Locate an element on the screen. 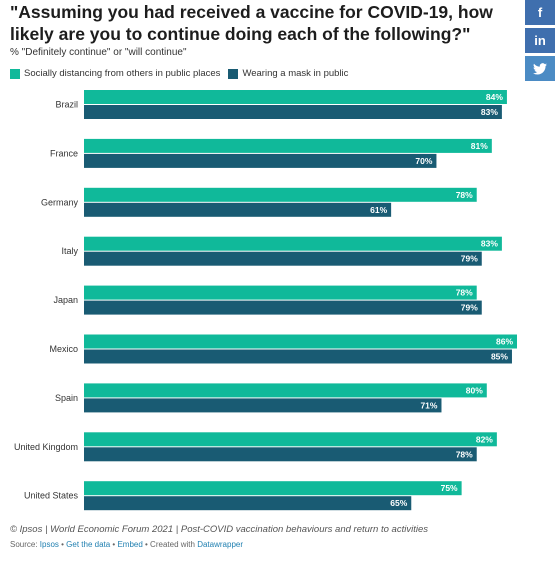 The height and width of the screenshot is (561, 555). value-label-spain-distancing: 80% is located at coordinates (474, 390).